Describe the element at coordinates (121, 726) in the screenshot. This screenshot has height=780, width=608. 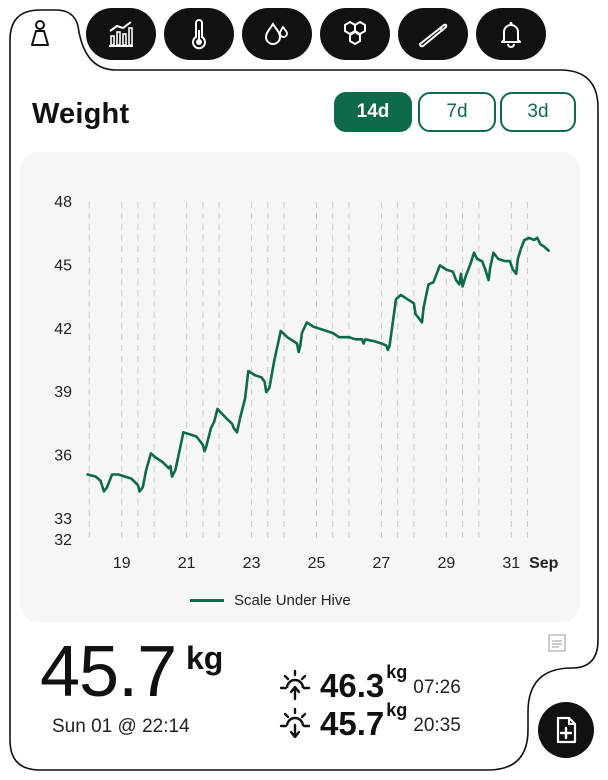
I see `reading-datetime: Sun 01 @ 22:14` at that location.